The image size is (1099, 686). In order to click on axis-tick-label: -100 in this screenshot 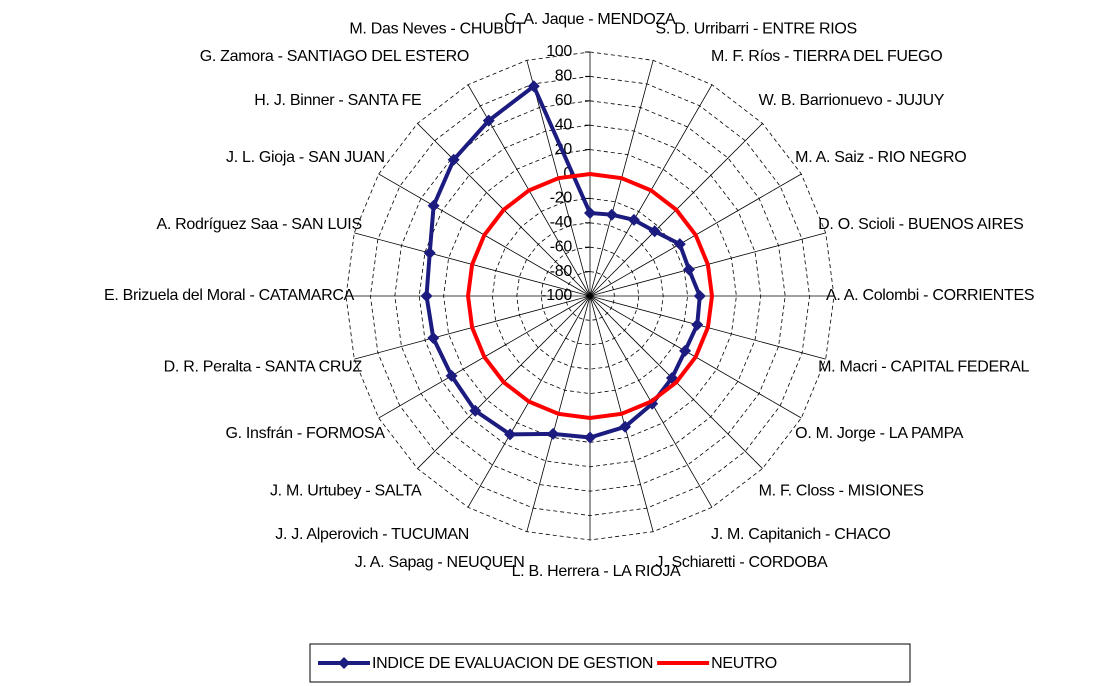, I will do `click(556, 295)`.